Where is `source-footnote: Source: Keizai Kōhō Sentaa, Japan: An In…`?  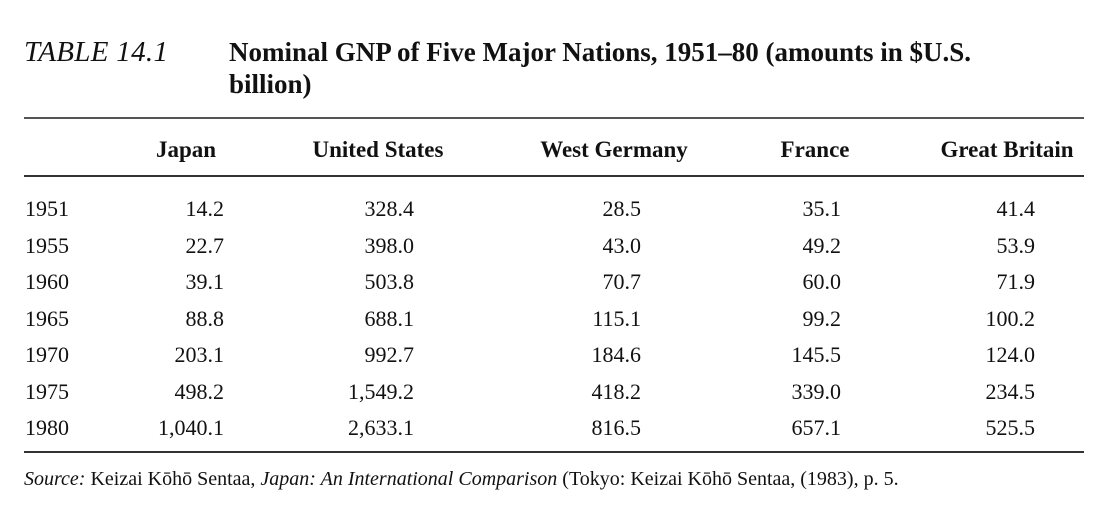 source-footnote: Source: Keizai Kōhō Sentaa, Japan: An In… is located at coordinates (461, 479).